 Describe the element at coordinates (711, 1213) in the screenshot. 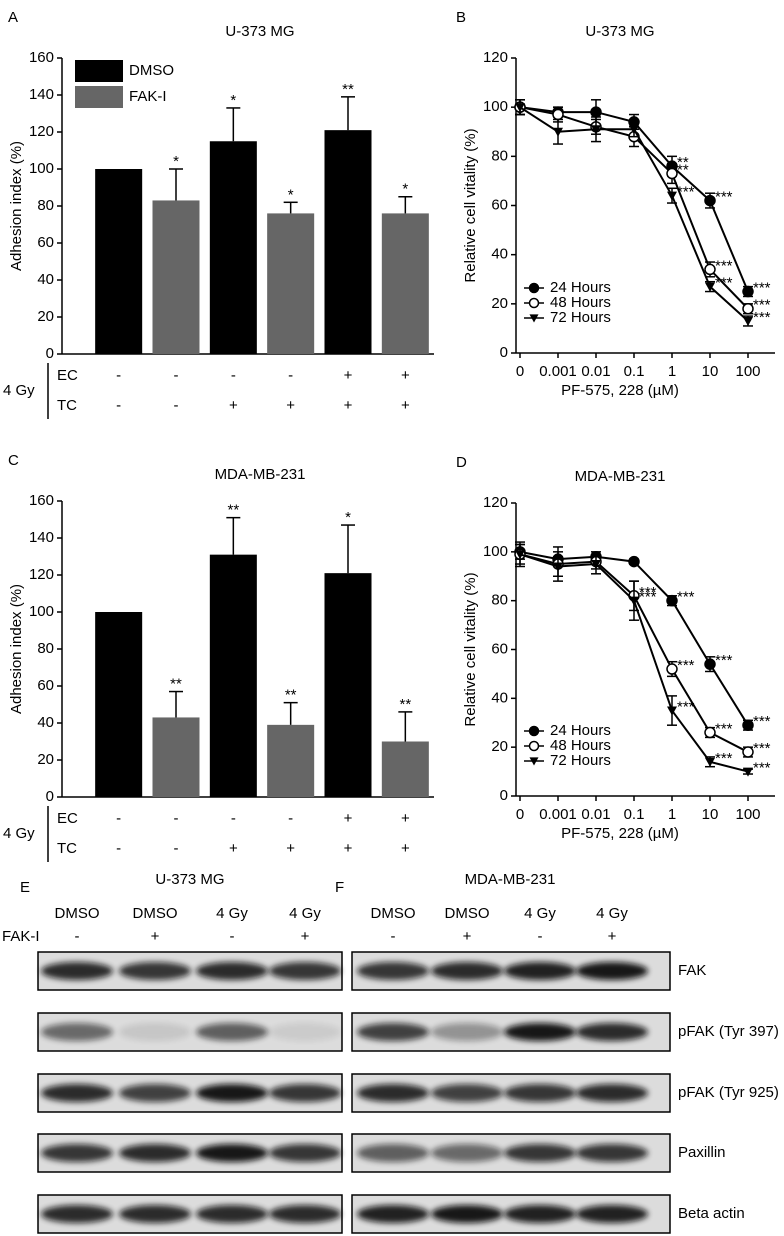

I see `protein-label: Beta actin` at that location.